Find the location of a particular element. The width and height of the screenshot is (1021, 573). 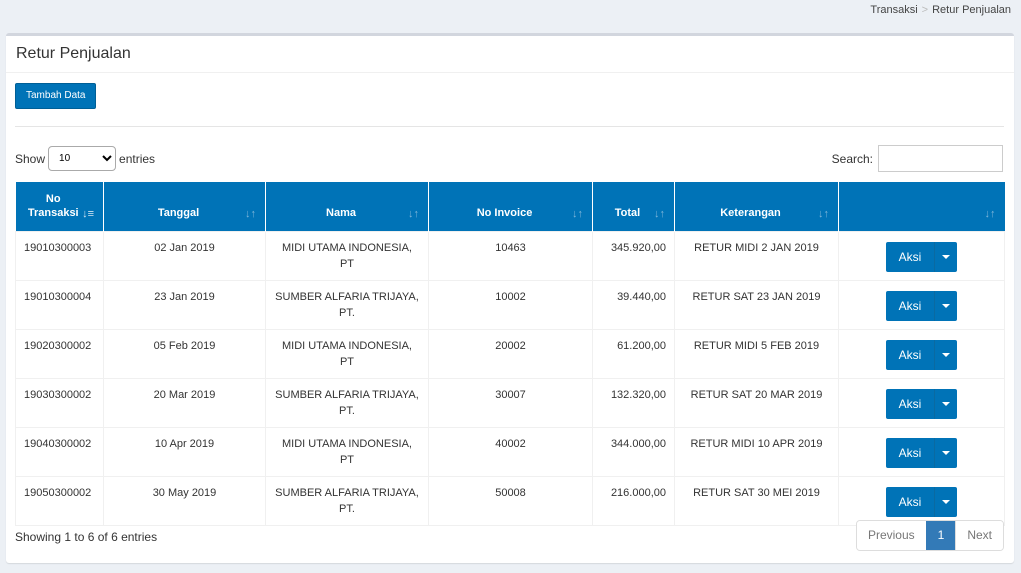

cell-no-invoice: 20002 is located at coordinates (510, 353).